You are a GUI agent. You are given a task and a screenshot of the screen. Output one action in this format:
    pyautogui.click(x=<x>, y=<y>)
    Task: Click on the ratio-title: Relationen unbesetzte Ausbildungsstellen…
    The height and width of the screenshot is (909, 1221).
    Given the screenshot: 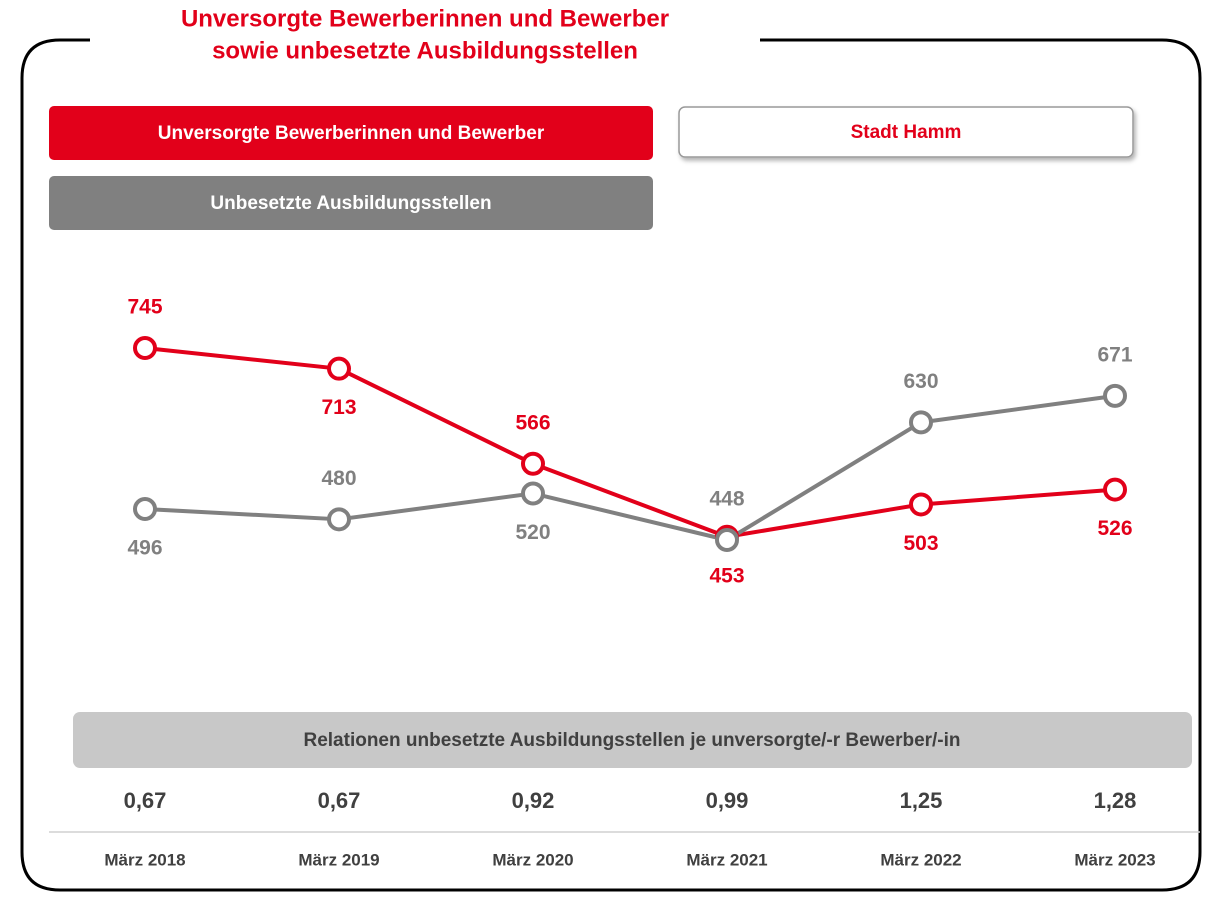 What is the action you would take?
    pyautogui.click(x=631, y=740)
    